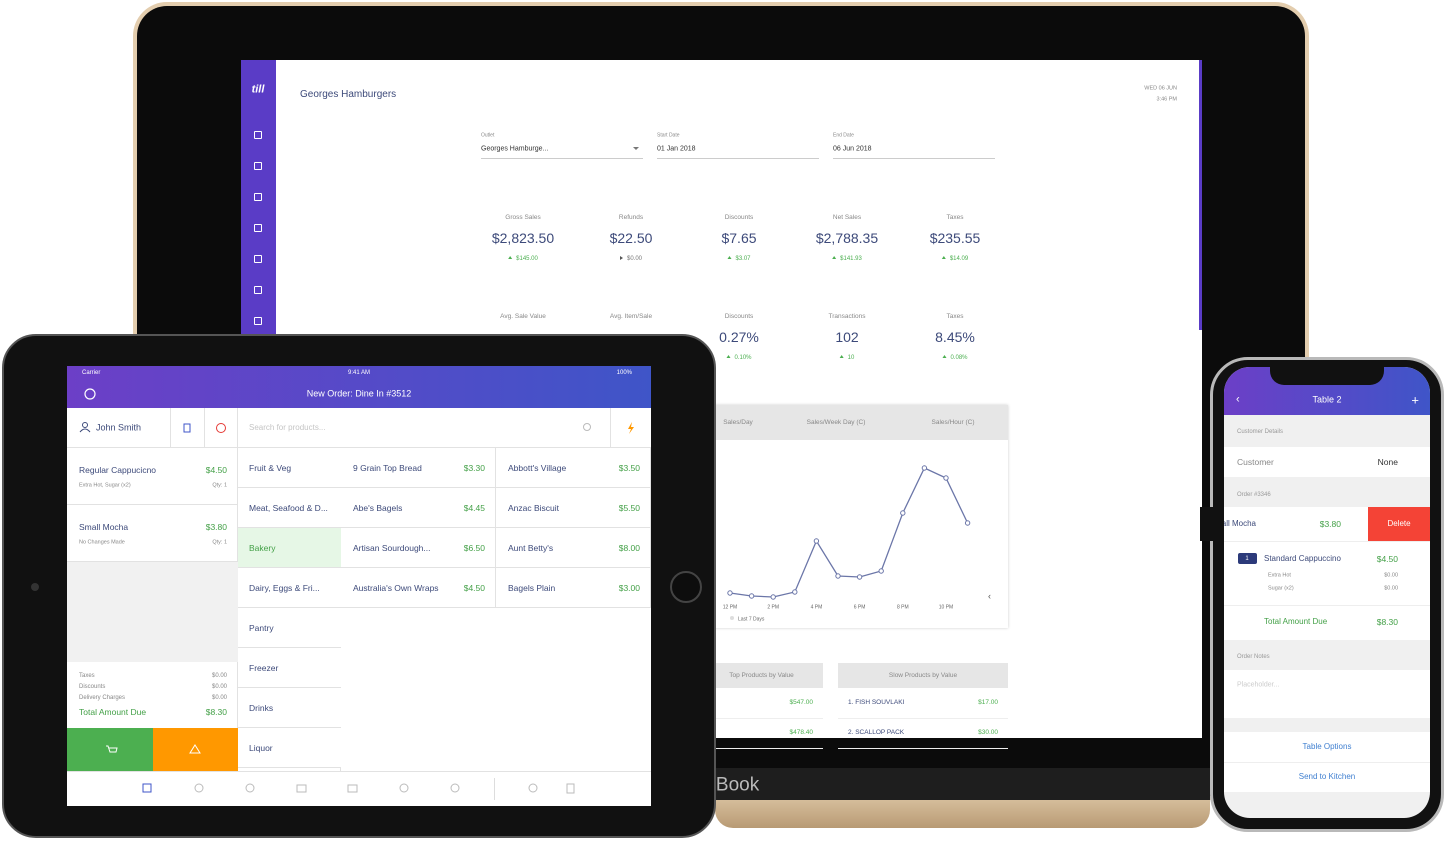 The width and height of the screenshot is (1446, 846). Describe the element at coordinates (953, 422) in the screenshot. I see `chart-tab: Sales/Hour (C)` at that location.